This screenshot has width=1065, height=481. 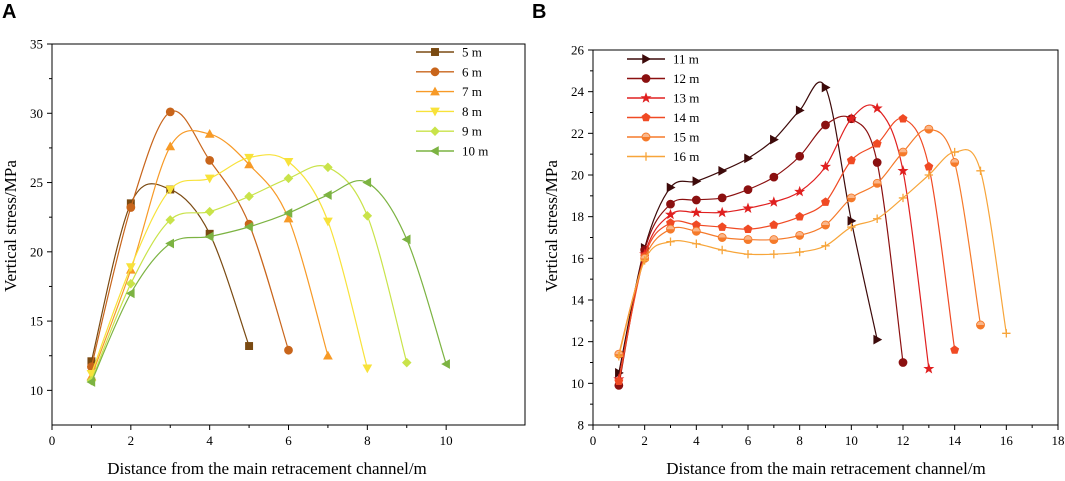 I want to click on panel-a-y-tick-label: 15, so click(x=36, y=321).